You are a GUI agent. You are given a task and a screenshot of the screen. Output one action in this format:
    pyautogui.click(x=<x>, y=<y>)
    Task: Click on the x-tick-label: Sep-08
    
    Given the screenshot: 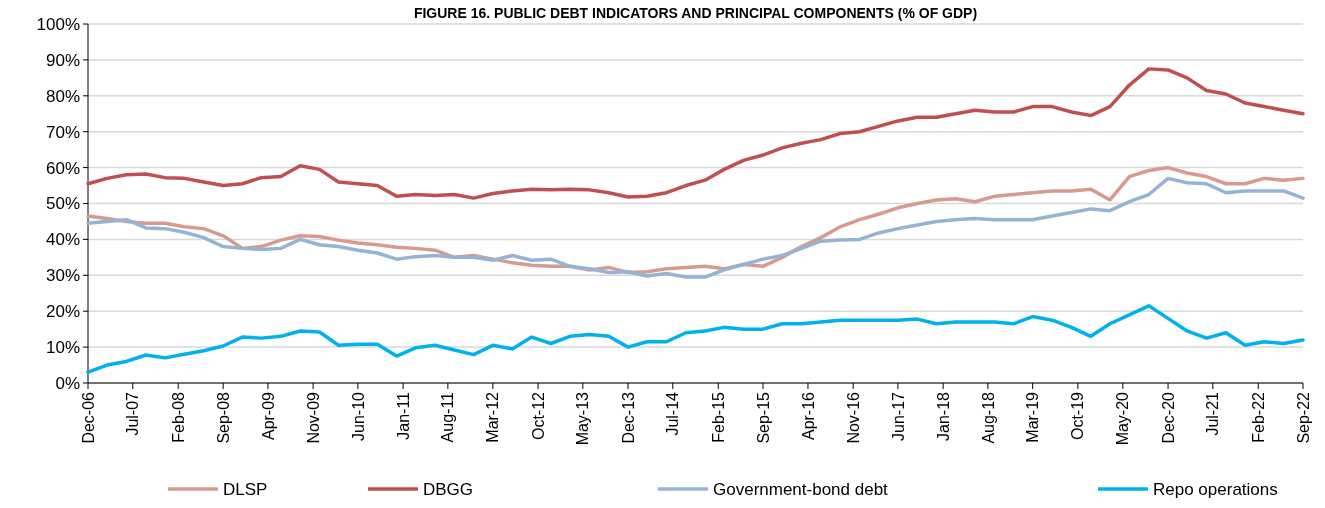 What is the action you would take?
    pyautogui.click(x=223, y=417)
    